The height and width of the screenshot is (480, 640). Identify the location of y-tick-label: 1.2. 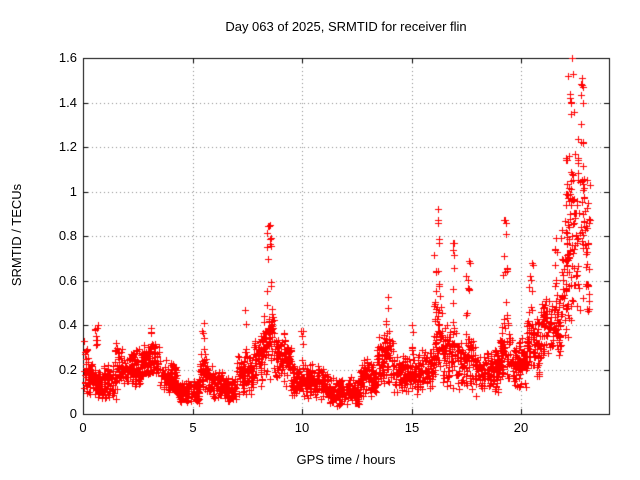
(67, 146).